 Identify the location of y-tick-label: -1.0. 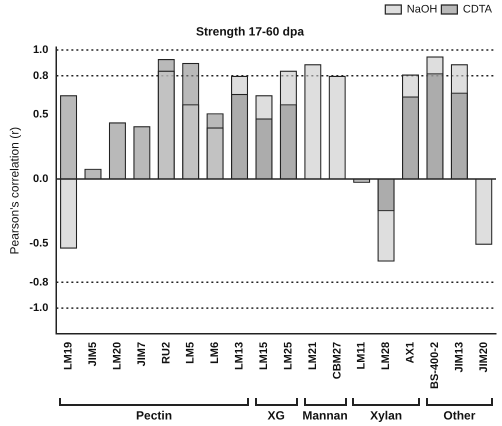
(38, 308).